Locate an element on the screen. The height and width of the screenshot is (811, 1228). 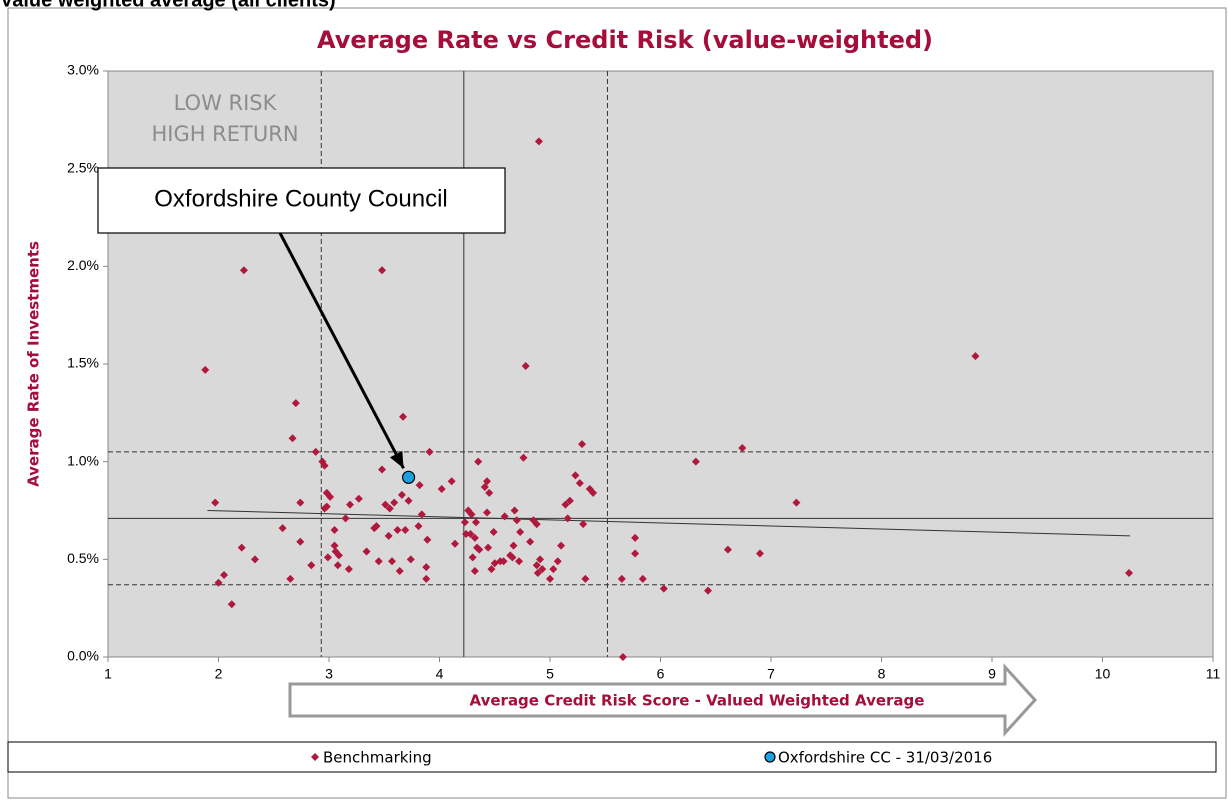
page-header: Value weighted average (all clients) is located at coordinates (168, 5).